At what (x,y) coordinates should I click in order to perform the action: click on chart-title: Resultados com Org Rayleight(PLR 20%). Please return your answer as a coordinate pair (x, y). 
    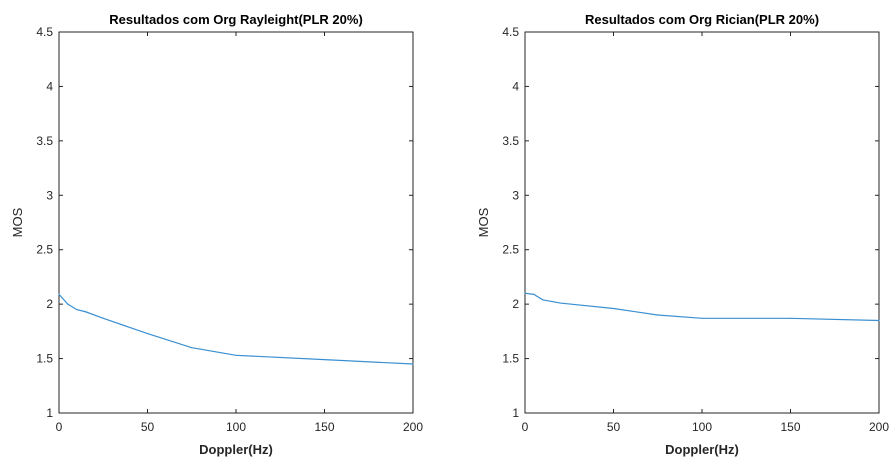
    Looking at the image, I should click on (236, 19).